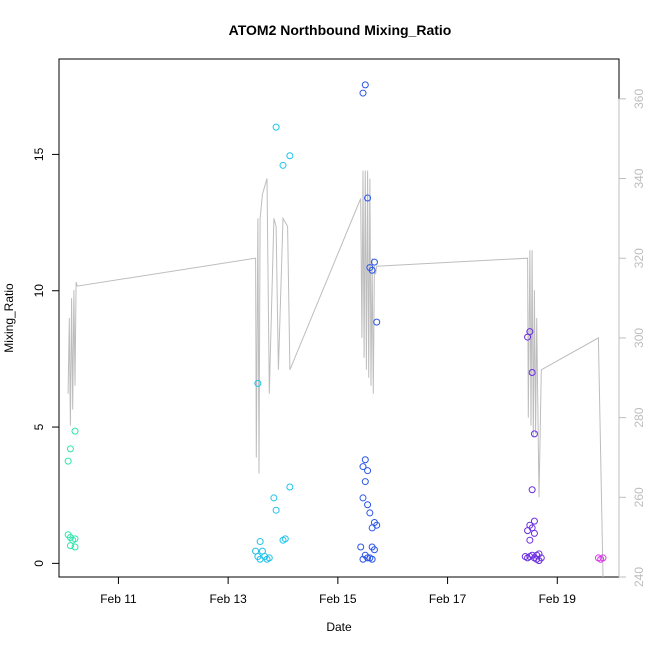  I want to click on chart-title: ATOM2 Northbound Mixing_Ratio, so click(340, 30).